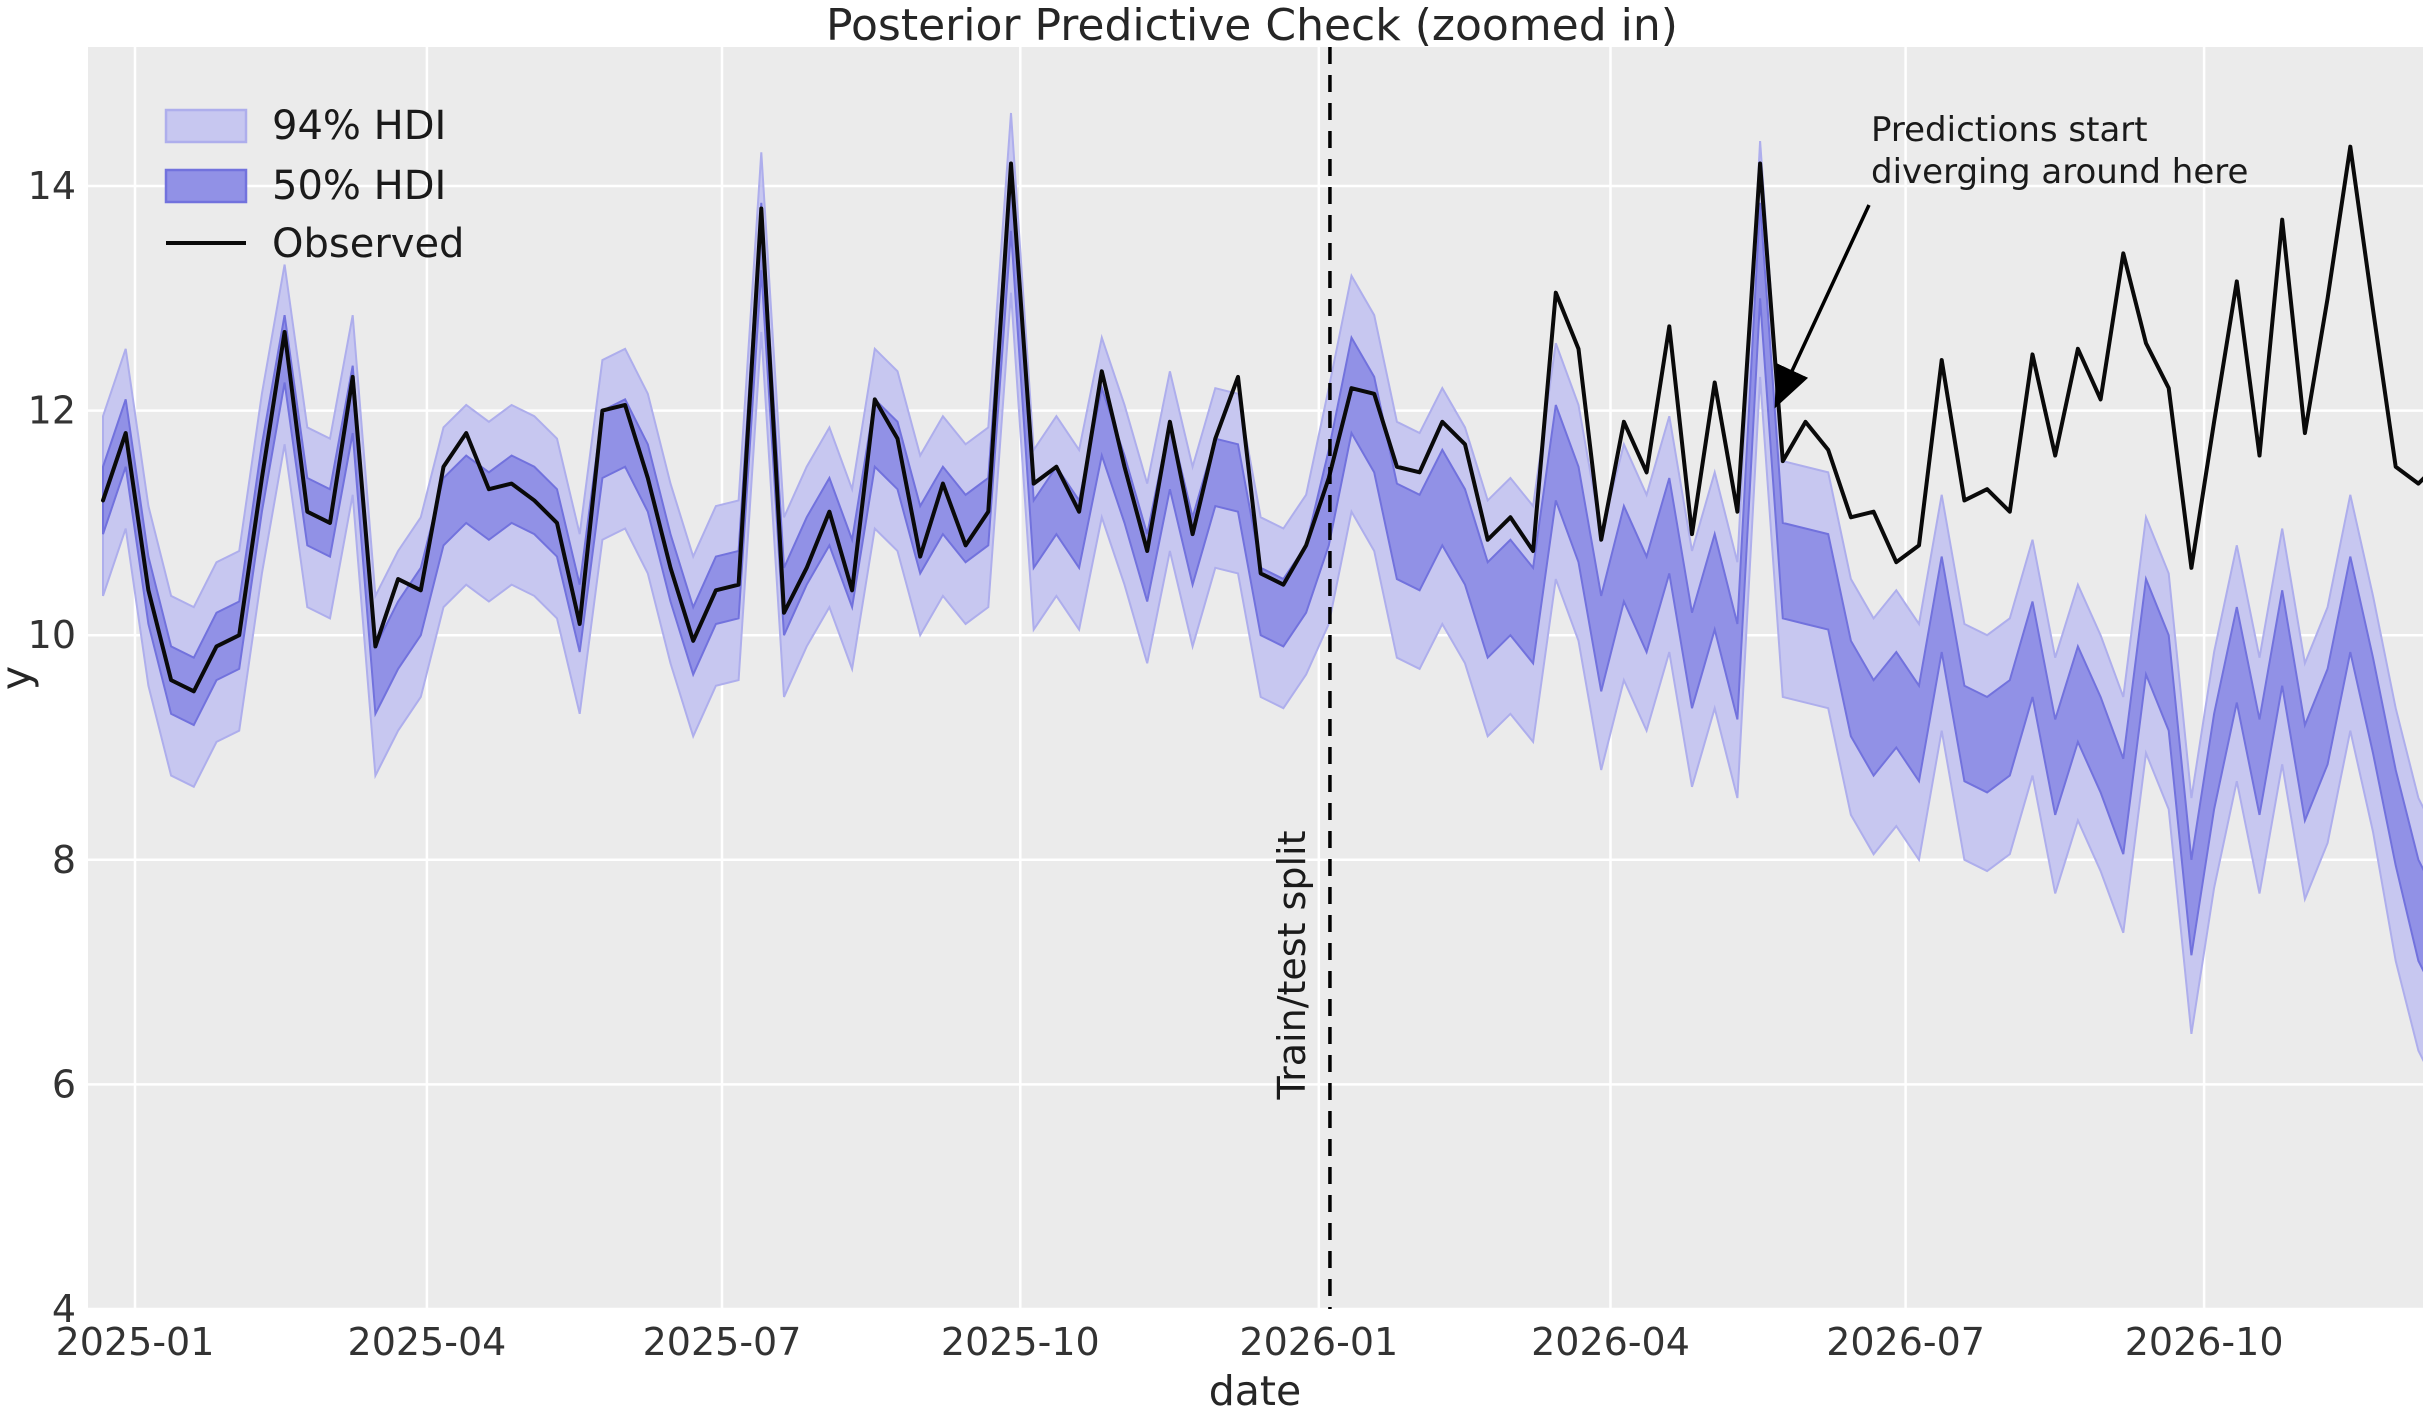 This screenshot has width=2423, height=1427. What do you see at coordinates (368, 244) in the screenshot?
I see `legend-label-observed: Observed` at bounding box center [368, 244].